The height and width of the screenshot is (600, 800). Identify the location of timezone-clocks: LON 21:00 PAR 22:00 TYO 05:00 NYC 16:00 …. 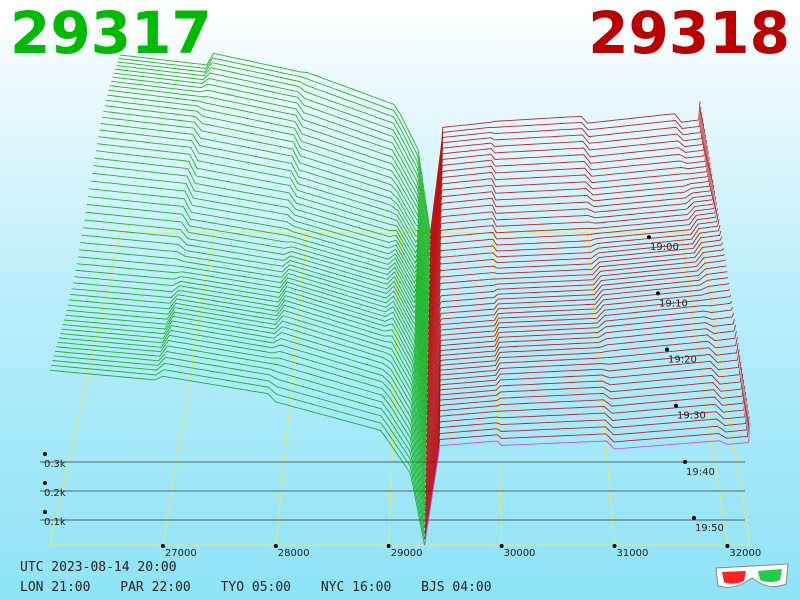
(267, 587).